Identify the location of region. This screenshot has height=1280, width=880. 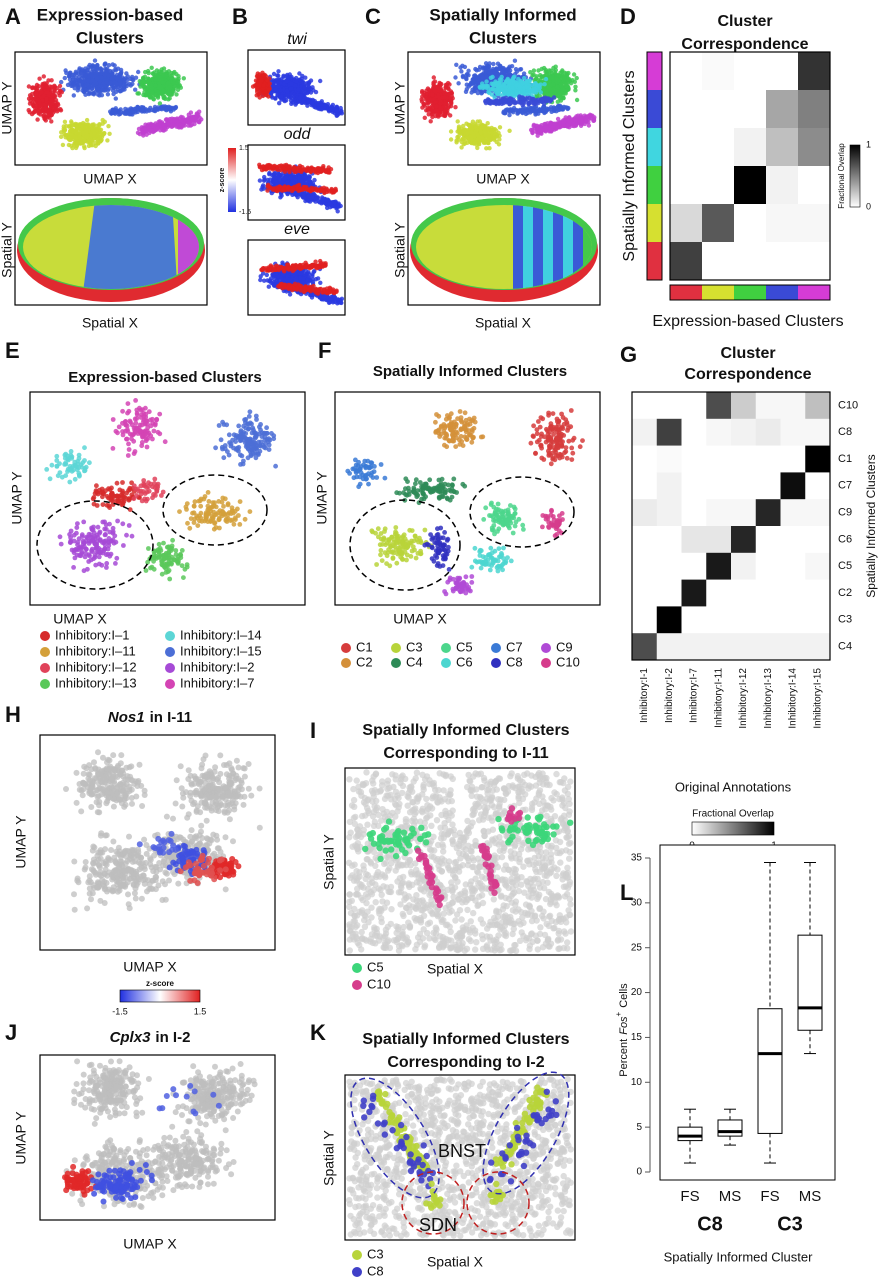
(528, 247).